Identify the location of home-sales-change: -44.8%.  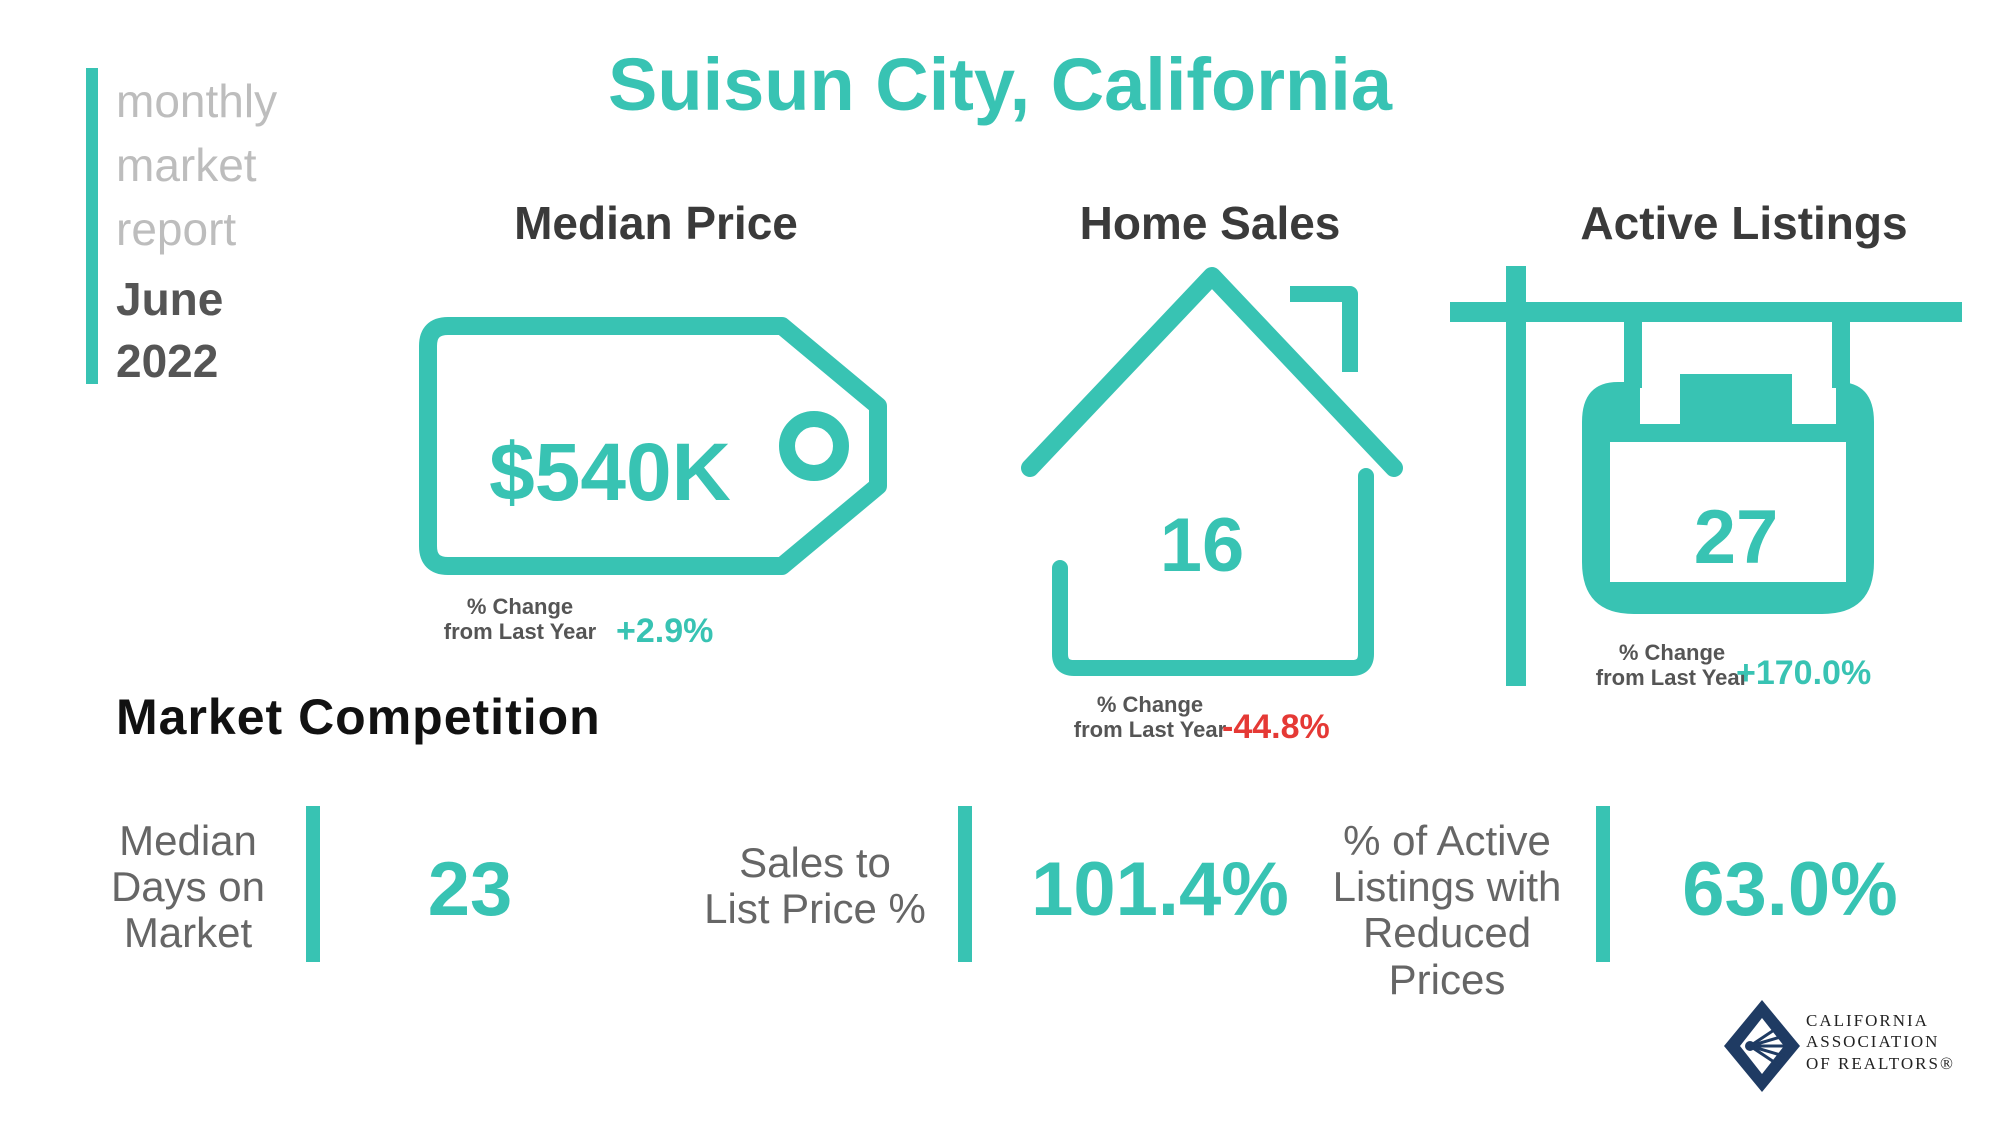
(1276, 727).